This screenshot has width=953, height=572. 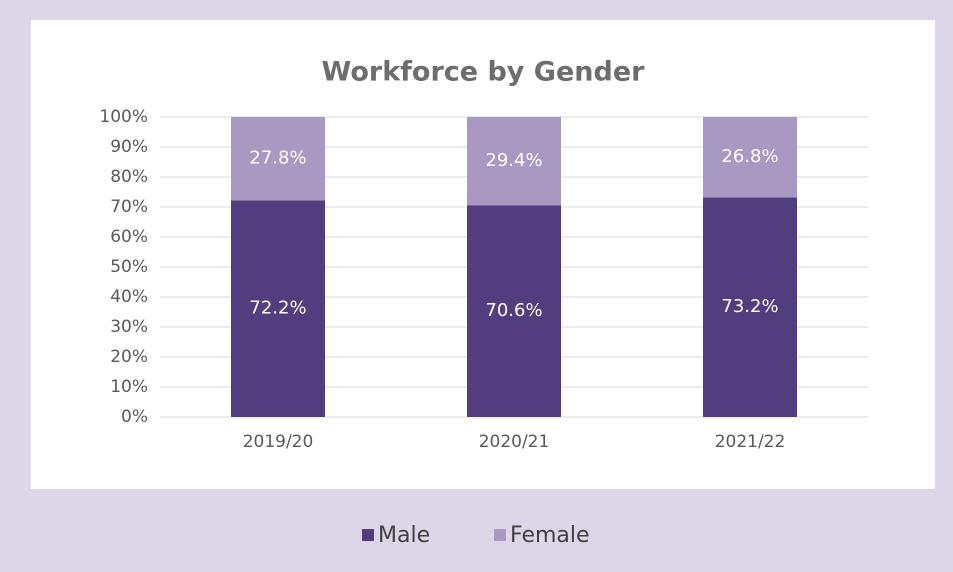 I want to click on legend-label: Male, so click(x=404, y=535).